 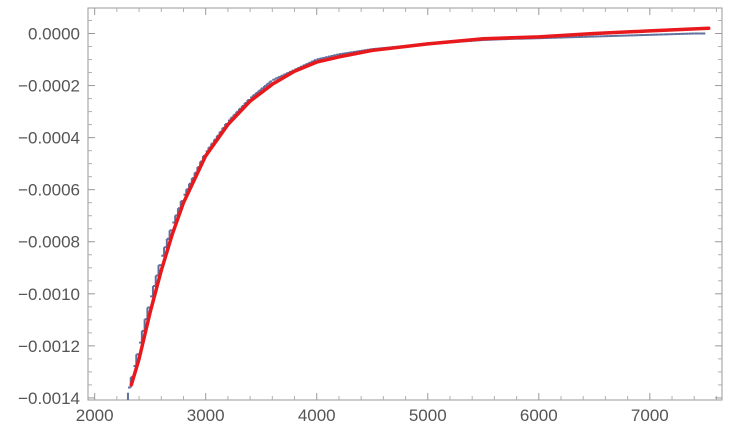 What do you see at coordinates (54, 34) in the screenshot?
I see `y-tick-label: 0.0000` at bounding box center [54, 34].